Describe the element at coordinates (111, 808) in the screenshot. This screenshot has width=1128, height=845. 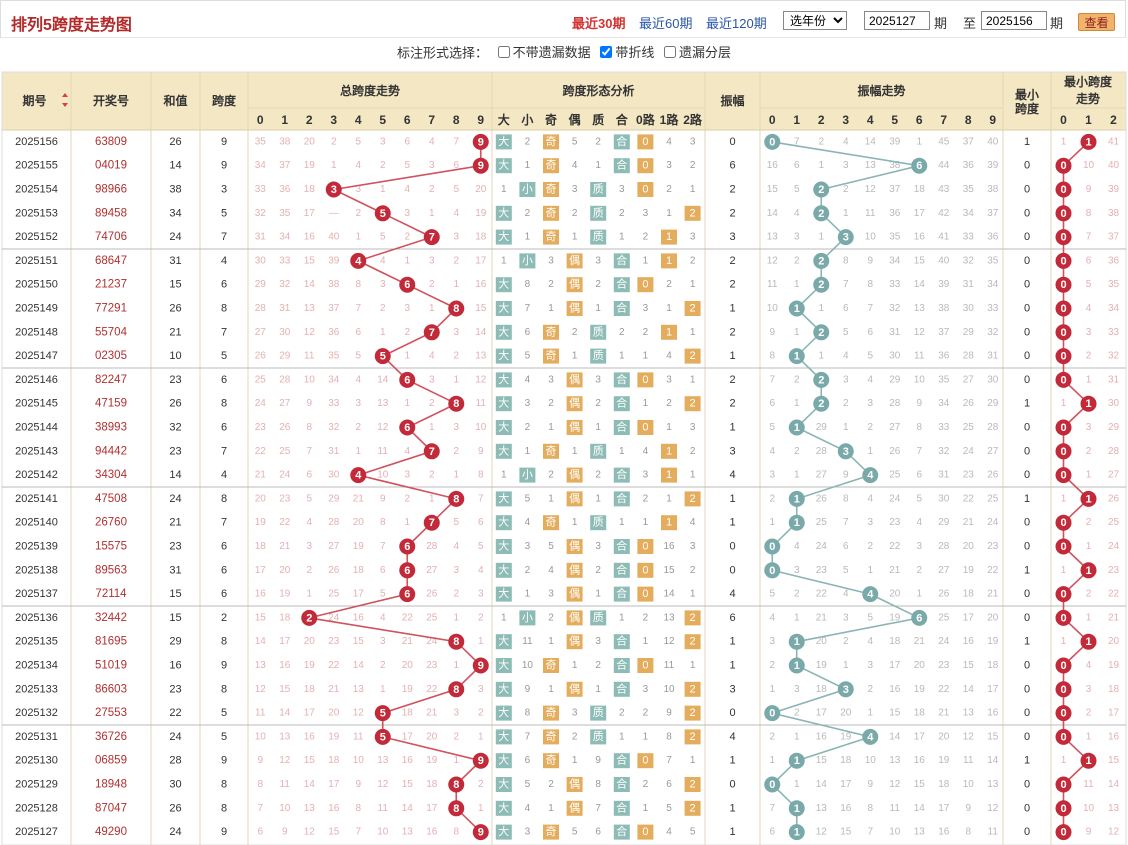
I see `draw-number: 87047` at that location.